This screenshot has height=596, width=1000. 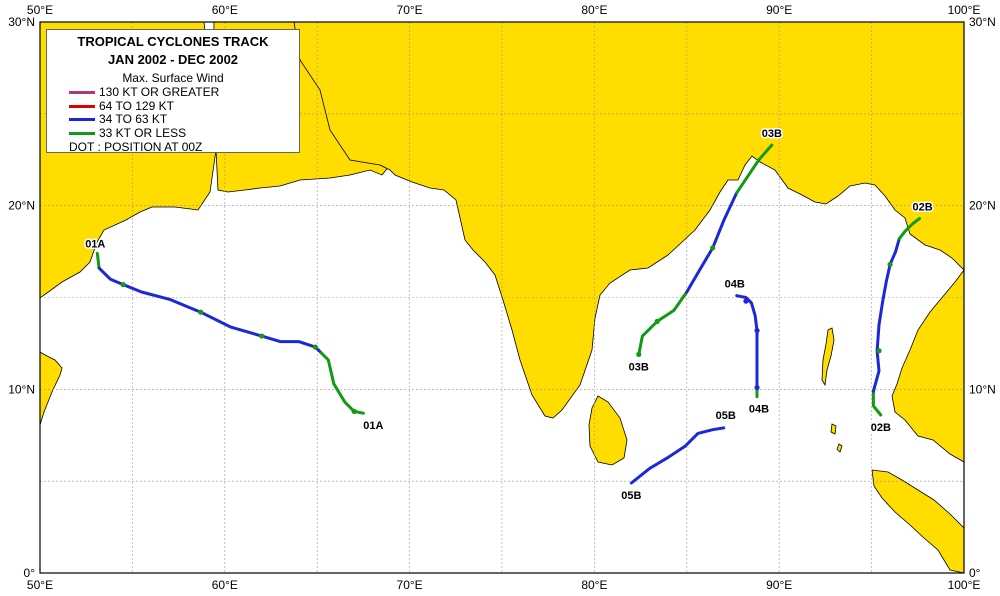 I want to click on storm-label-start: 05B, so click(x=631, y=496).